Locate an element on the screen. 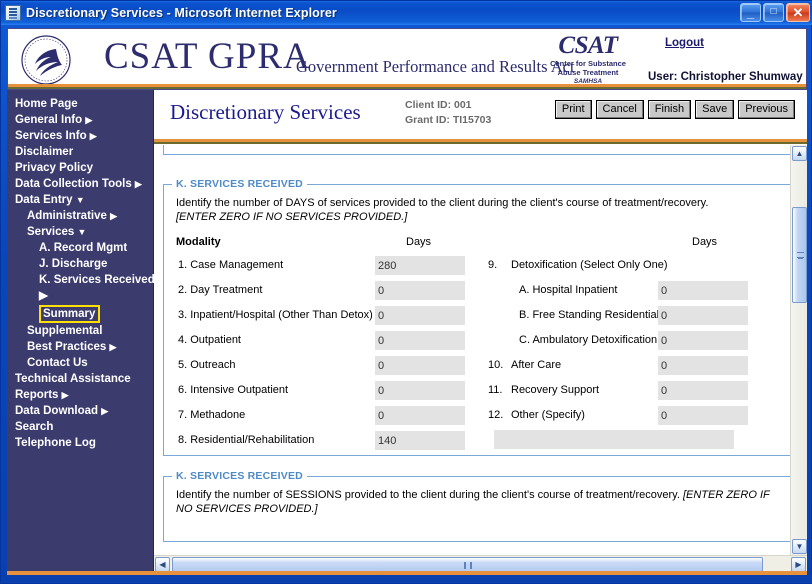 The image size is (812, 584). grant-id-label: Grant ID: TI15703 is located at coordinates (448, 120).